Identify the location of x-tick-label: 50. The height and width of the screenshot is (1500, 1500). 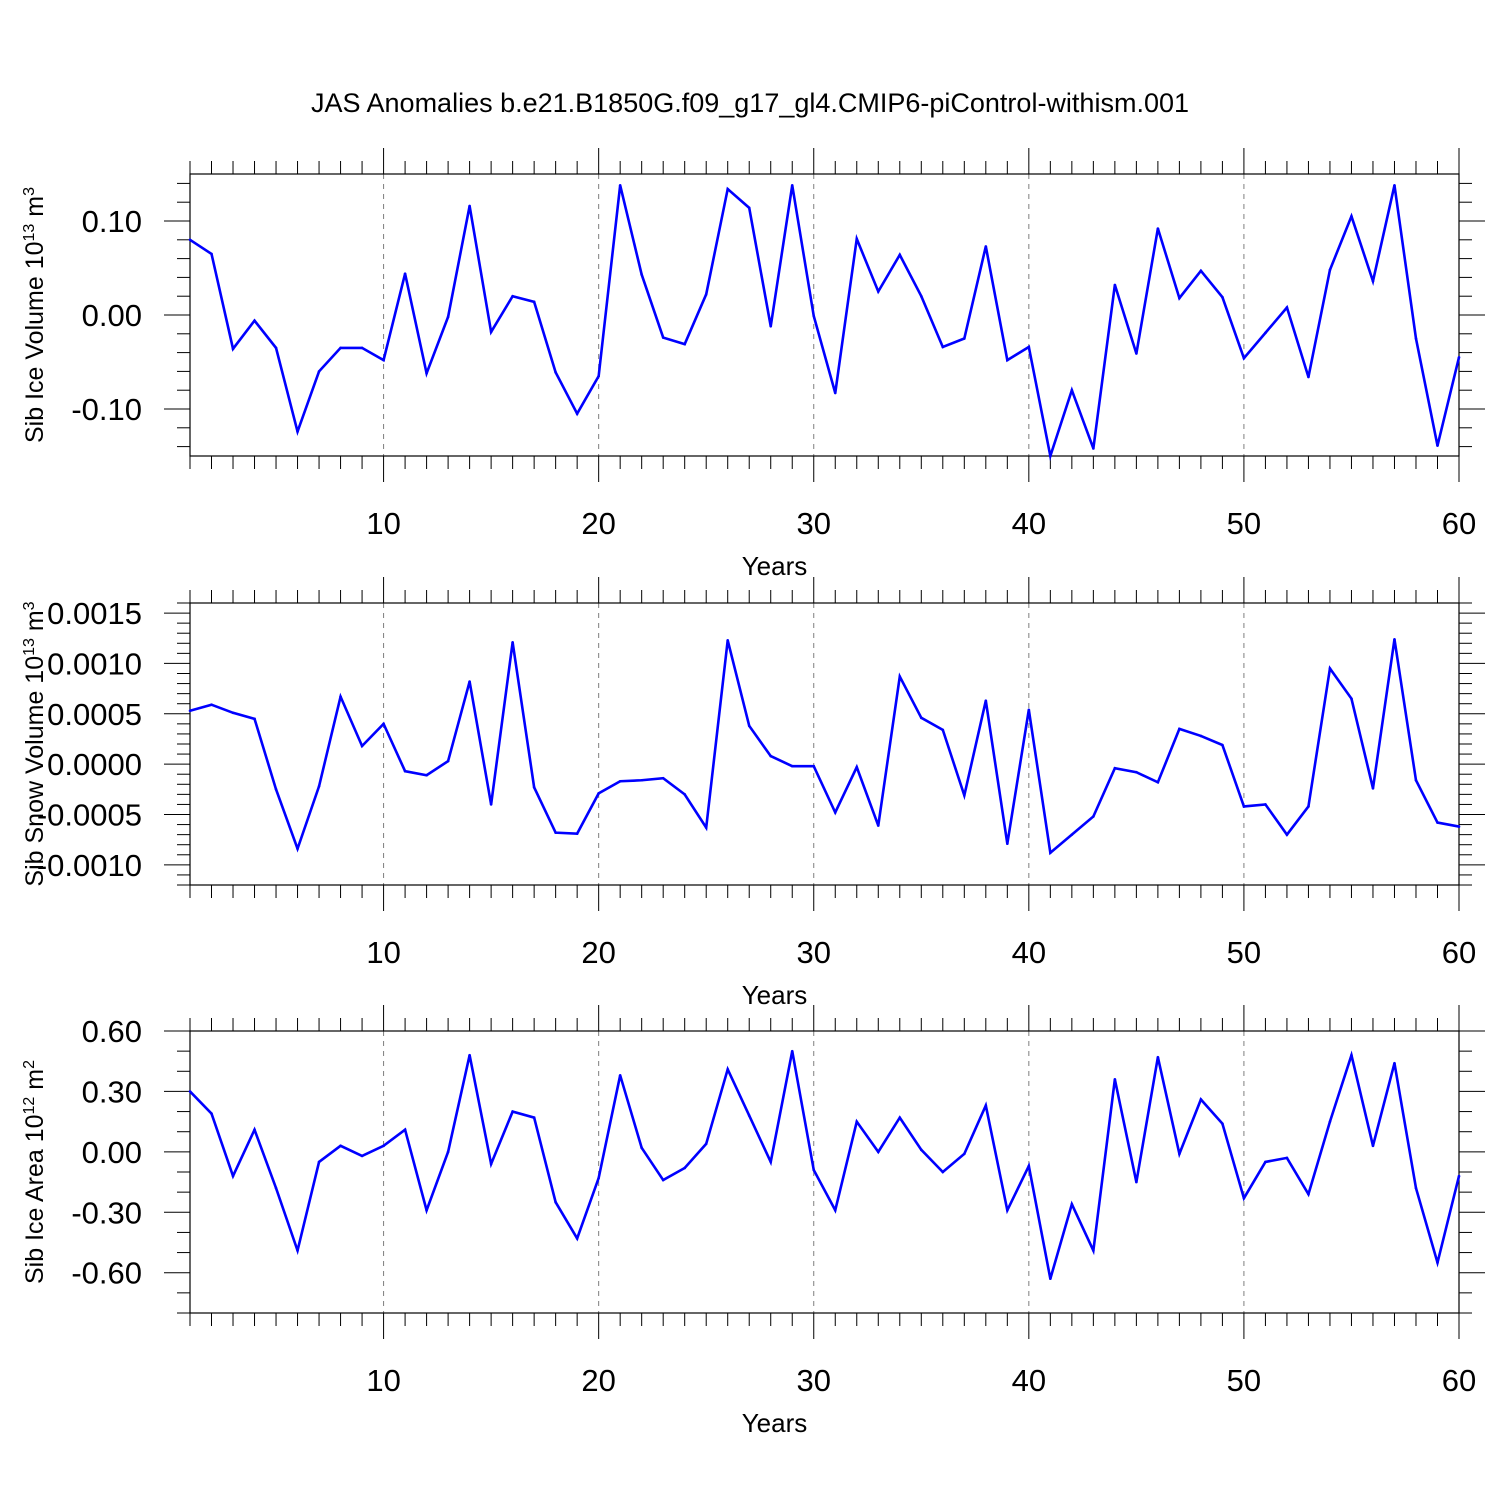
(1244, 952).